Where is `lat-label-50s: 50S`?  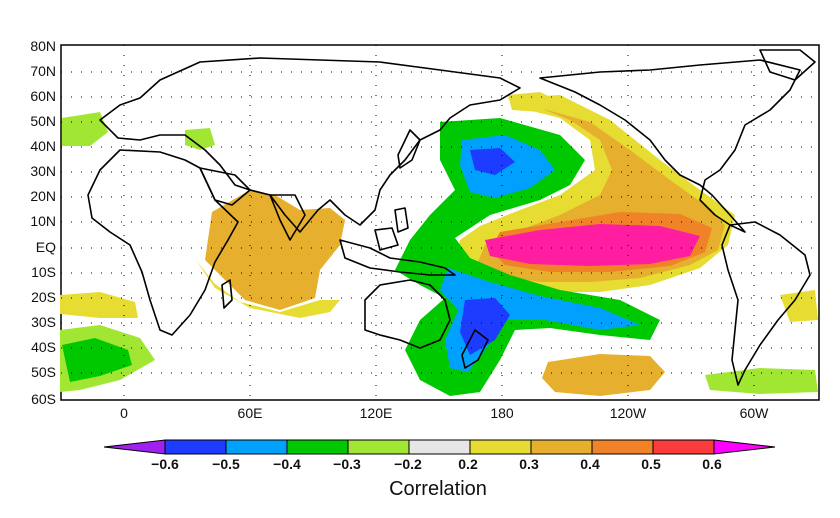
lat-label-50s: 50S is located at coordinates (43, 372).